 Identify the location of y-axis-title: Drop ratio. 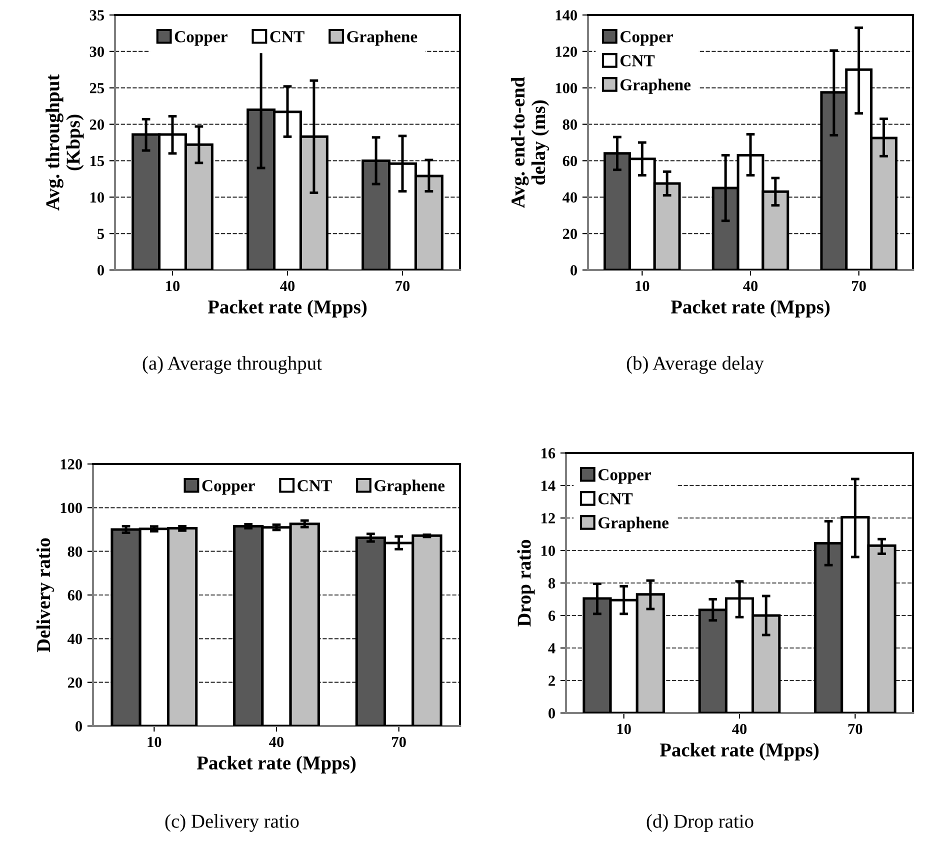
(526, 583).